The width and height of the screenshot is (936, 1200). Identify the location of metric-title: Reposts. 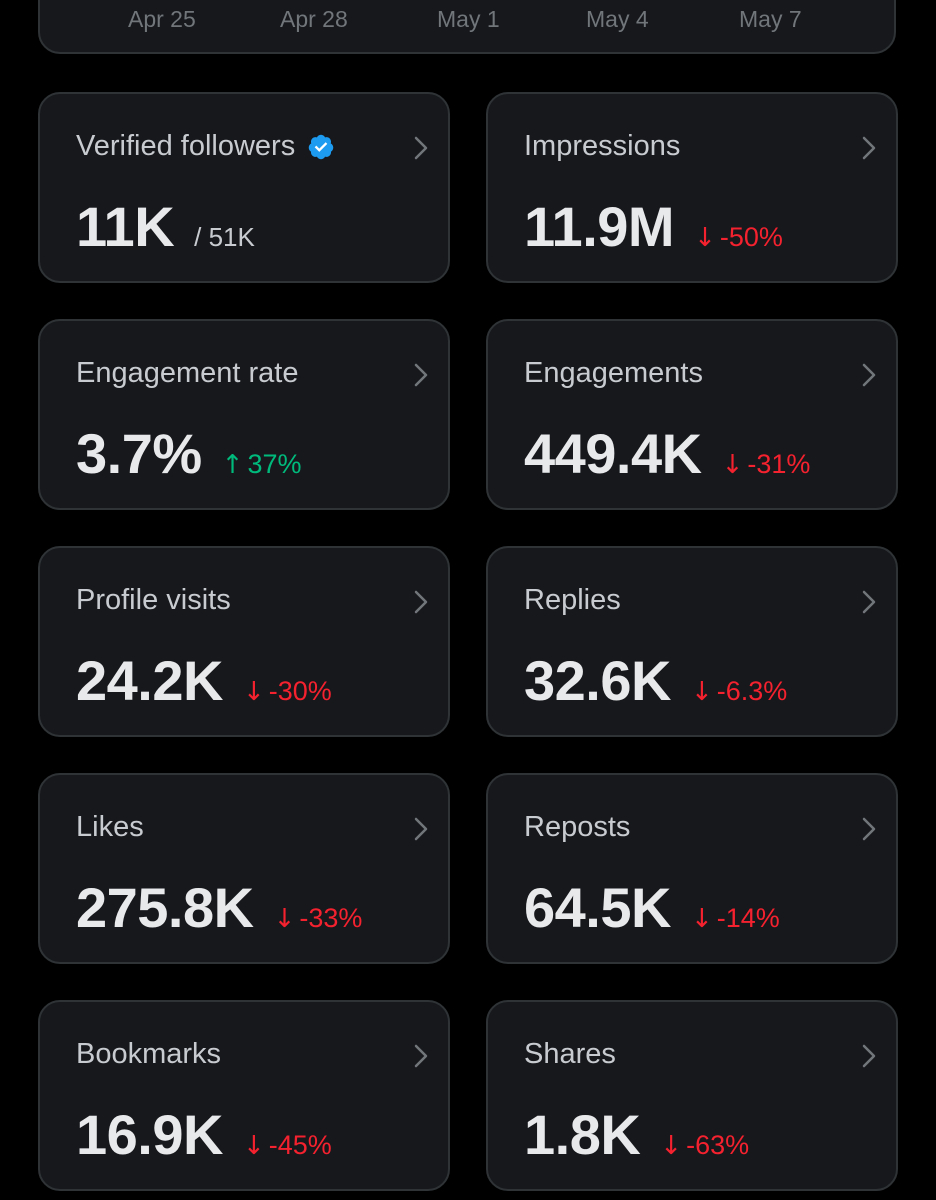
(577, 827).